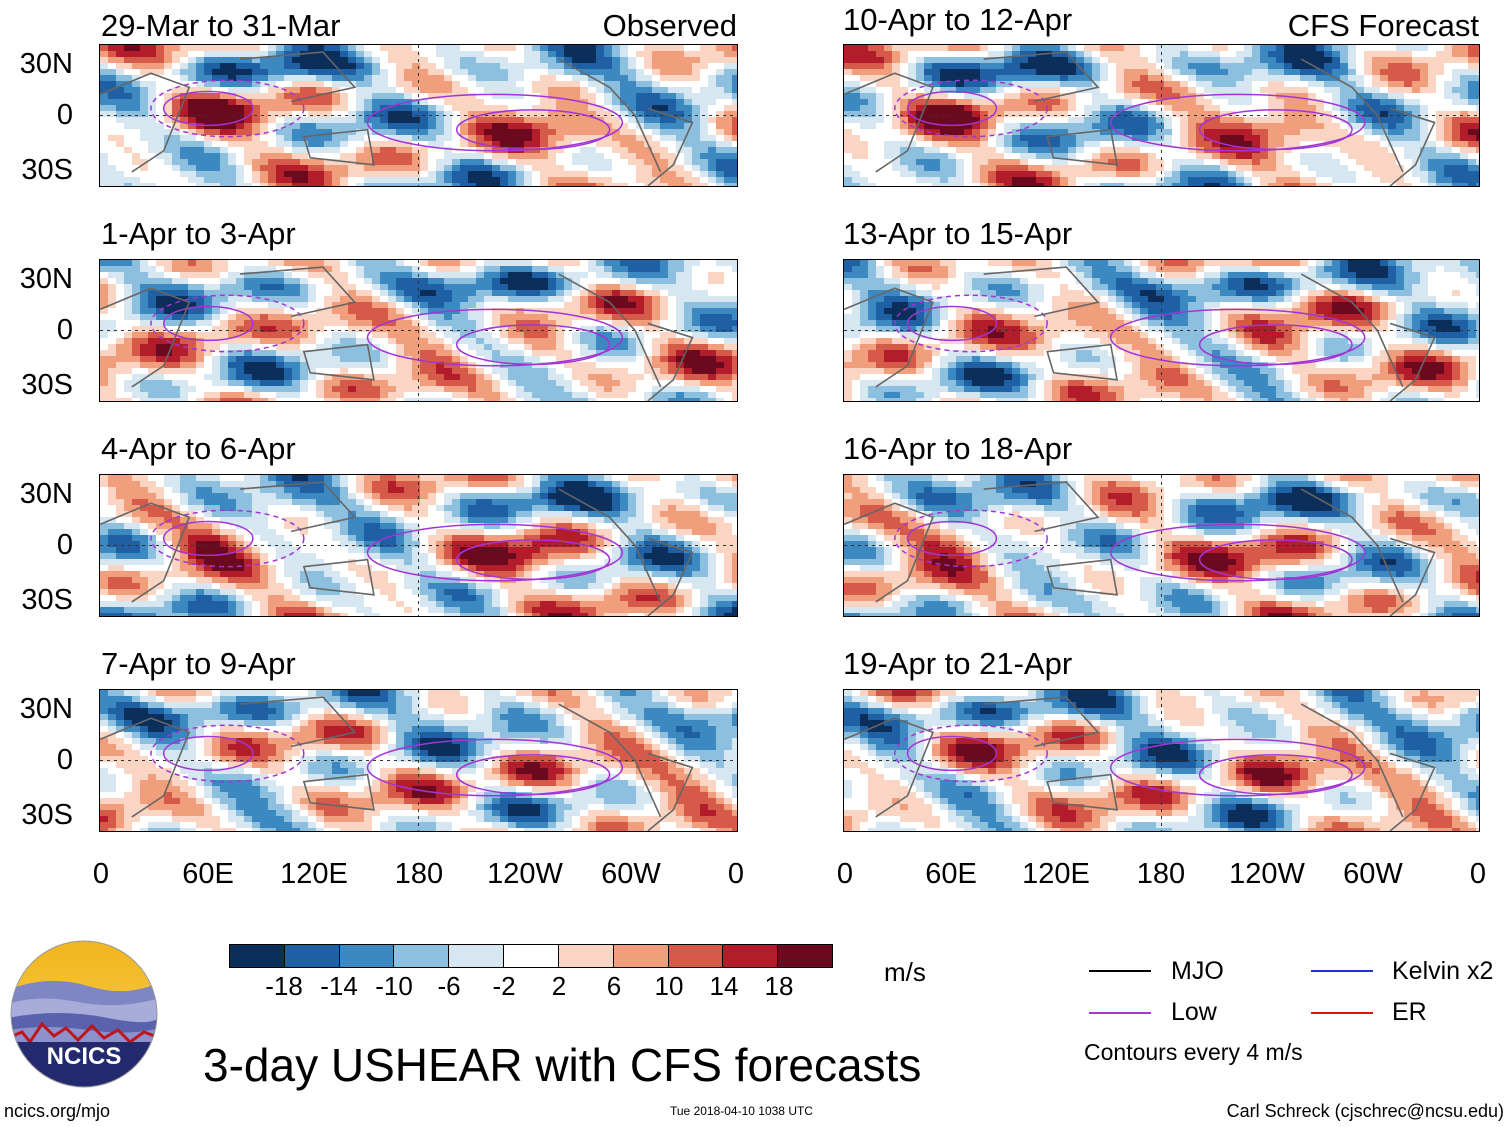 Image resolution: width=1510 pixels, height=1127 pixels. What do you see at coordinates (958, 663) in the screenshot?
I see `panel-title-fc-4: 19-Apr to 21-Apr` at bounding box center [958, 663].